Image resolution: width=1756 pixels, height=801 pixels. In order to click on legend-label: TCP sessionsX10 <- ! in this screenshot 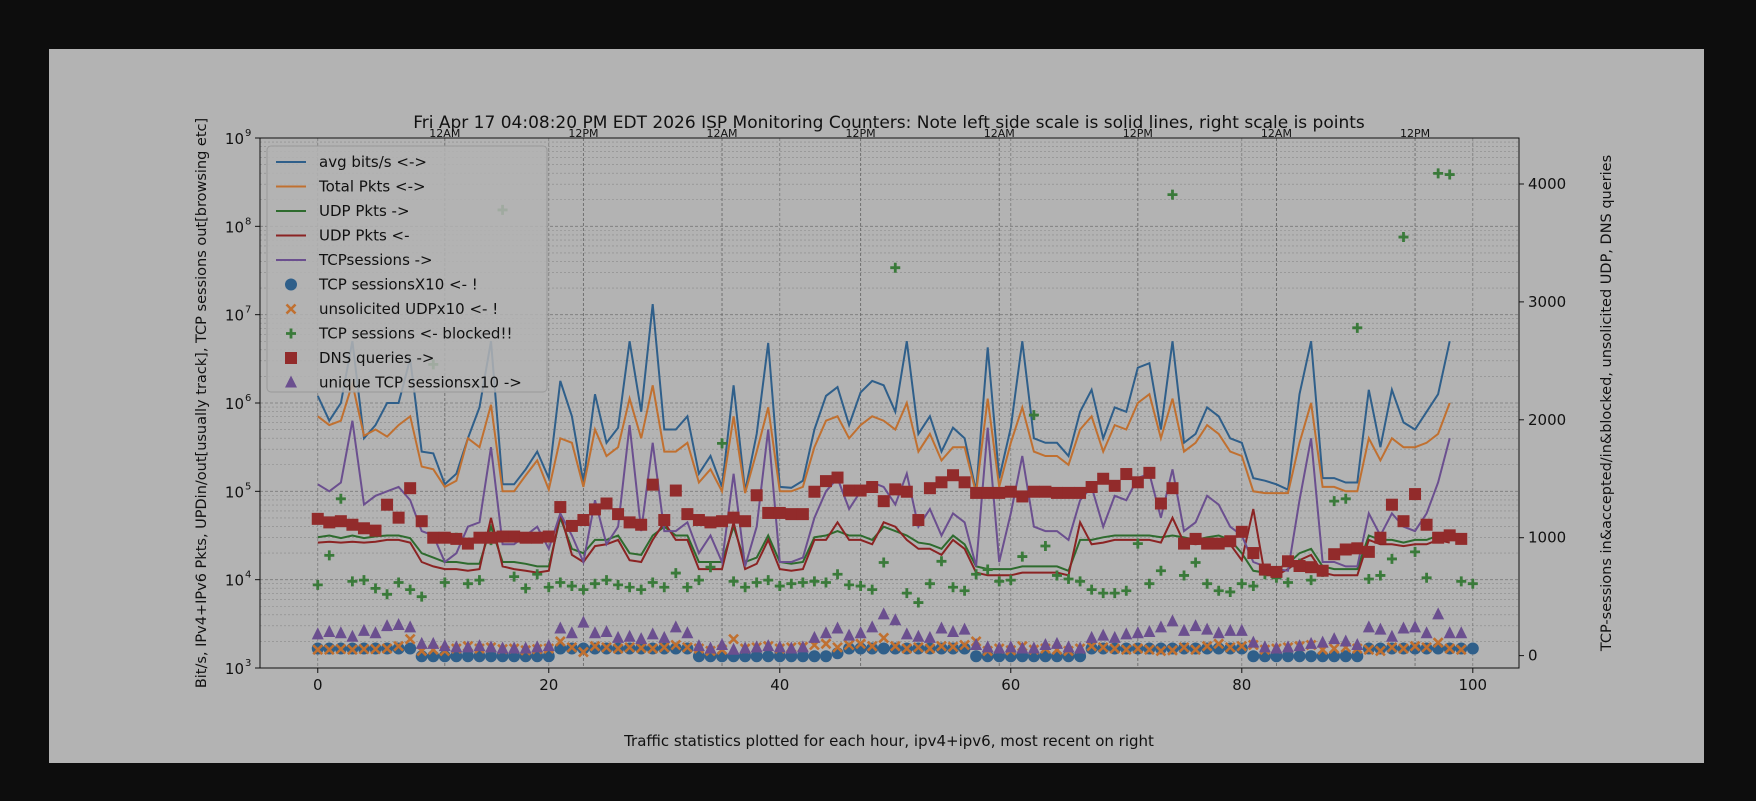, I will do `click(398, 285)`.